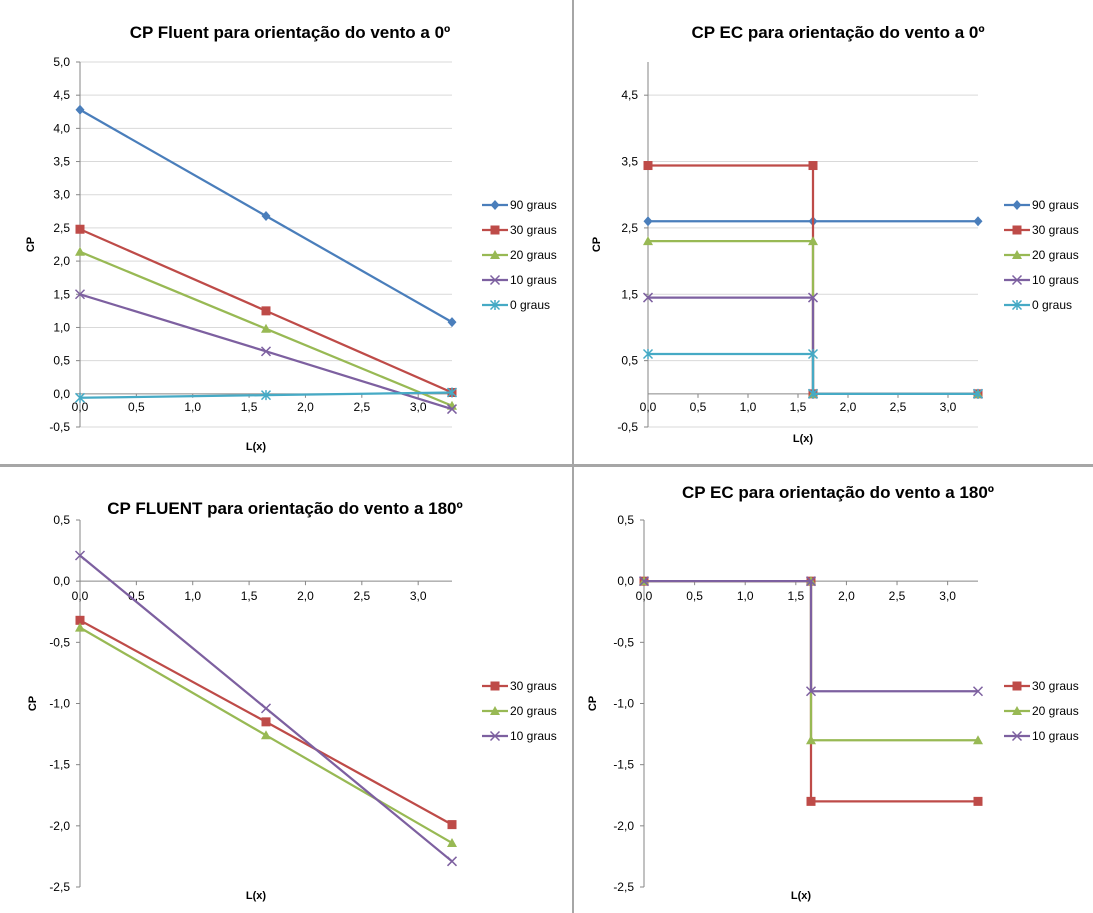 Image resolution: width=1093 pixels, height=913 pixels. Describe the element at coordinates (61, 327) in the screenshot. I see `y-tick-label: 1,0` at that location.